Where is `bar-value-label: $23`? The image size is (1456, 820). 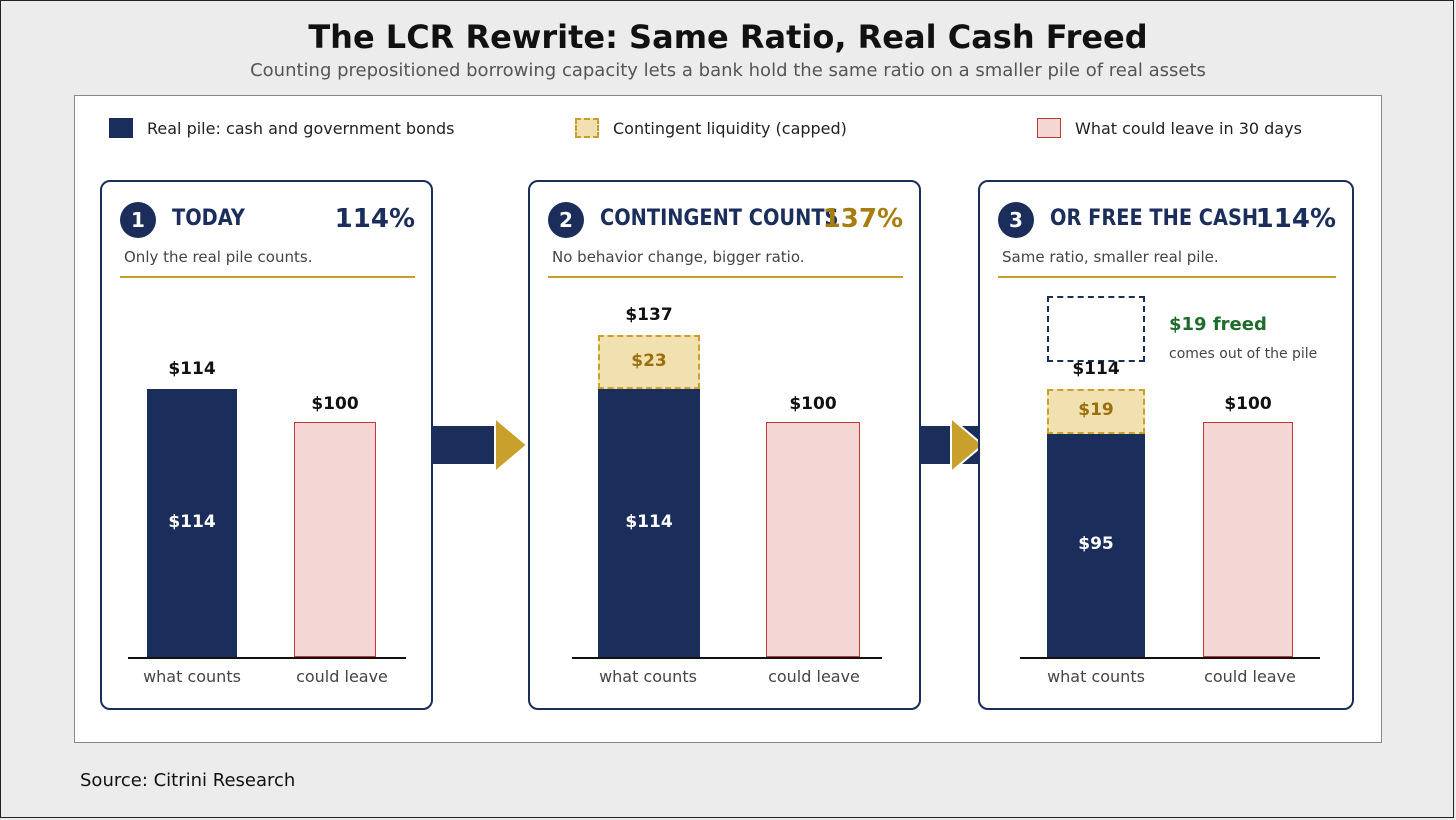
bar-value-label: $23 is located at coordinates (649, 361).